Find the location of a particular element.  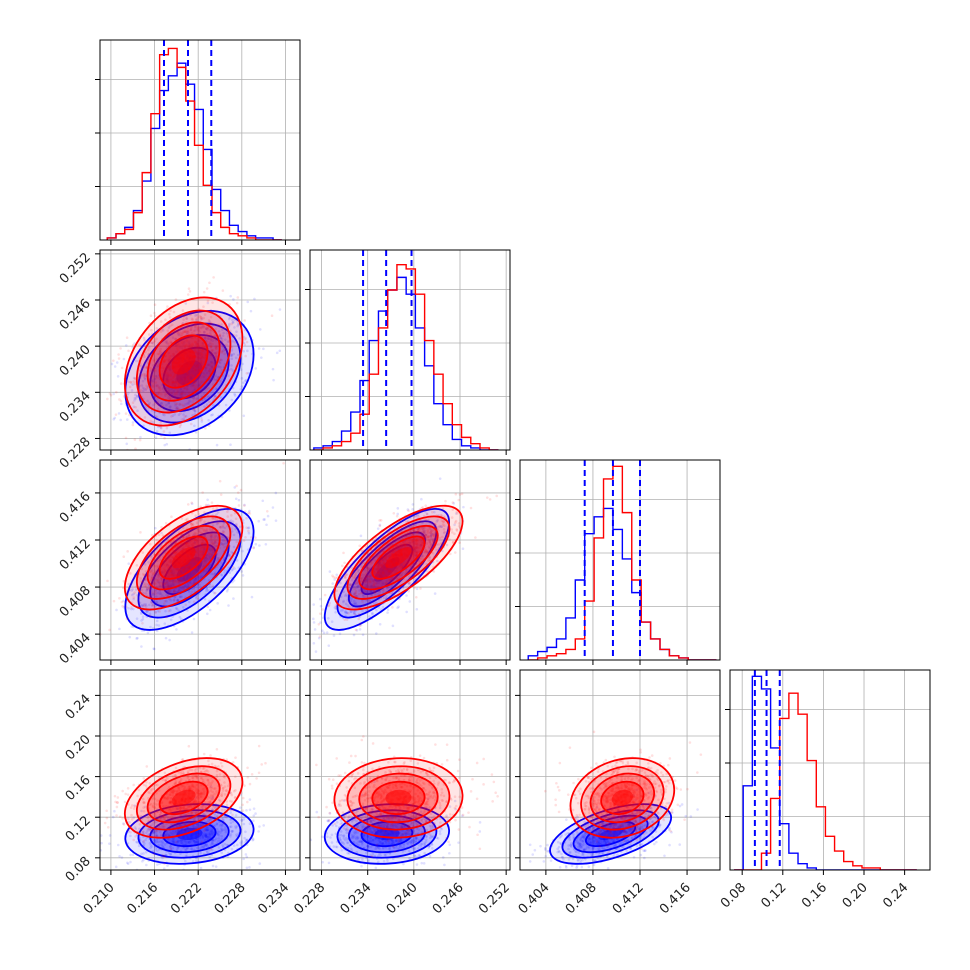

x-tick-label: 0.216 is located at coordinates (142, 898).